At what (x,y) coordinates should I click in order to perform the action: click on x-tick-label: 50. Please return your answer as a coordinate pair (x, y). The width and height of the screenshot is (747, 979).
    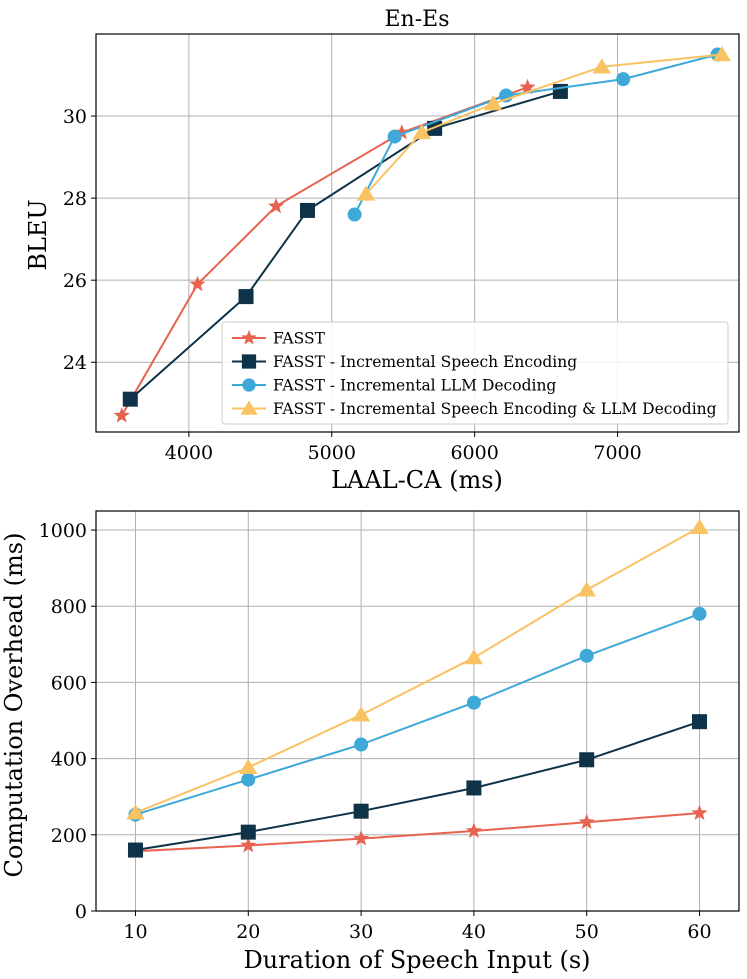
    Looking at the image, I should click on (587, 932).